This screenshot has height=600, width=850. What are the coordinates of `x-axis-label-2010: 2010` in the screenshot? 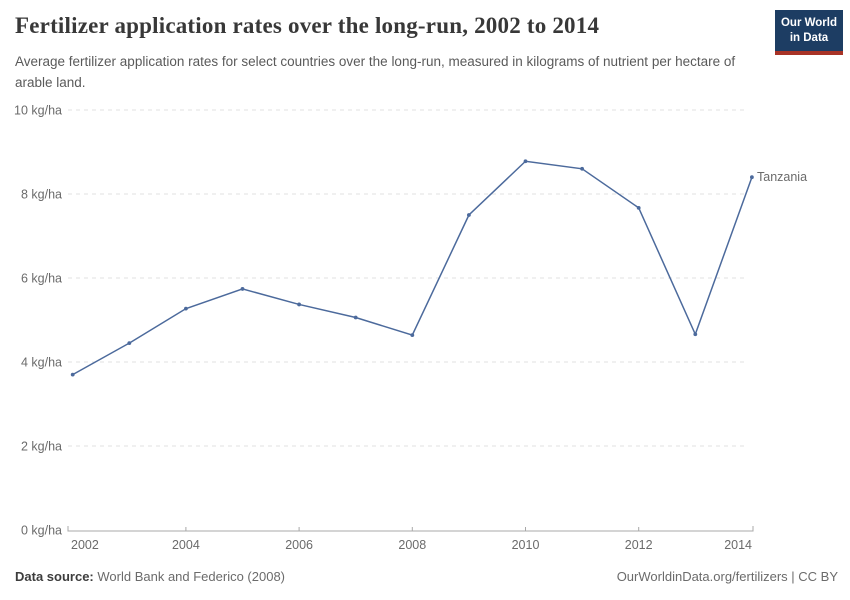 It's located at (526, 545).